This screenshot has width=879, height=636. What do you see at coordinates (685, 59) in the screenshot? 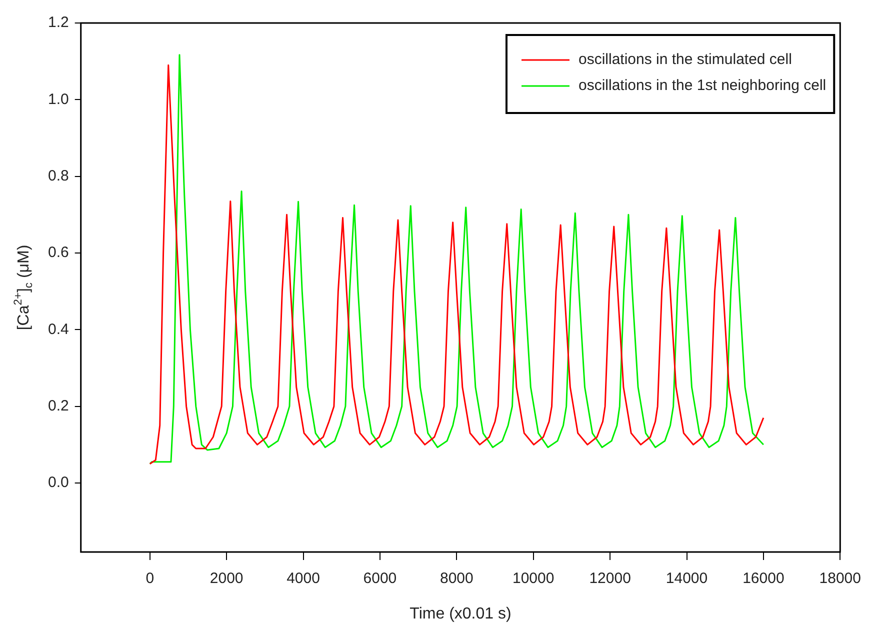
I see `legend-label: oscillations in the stimulated cell` at bounding box center [685, 59].